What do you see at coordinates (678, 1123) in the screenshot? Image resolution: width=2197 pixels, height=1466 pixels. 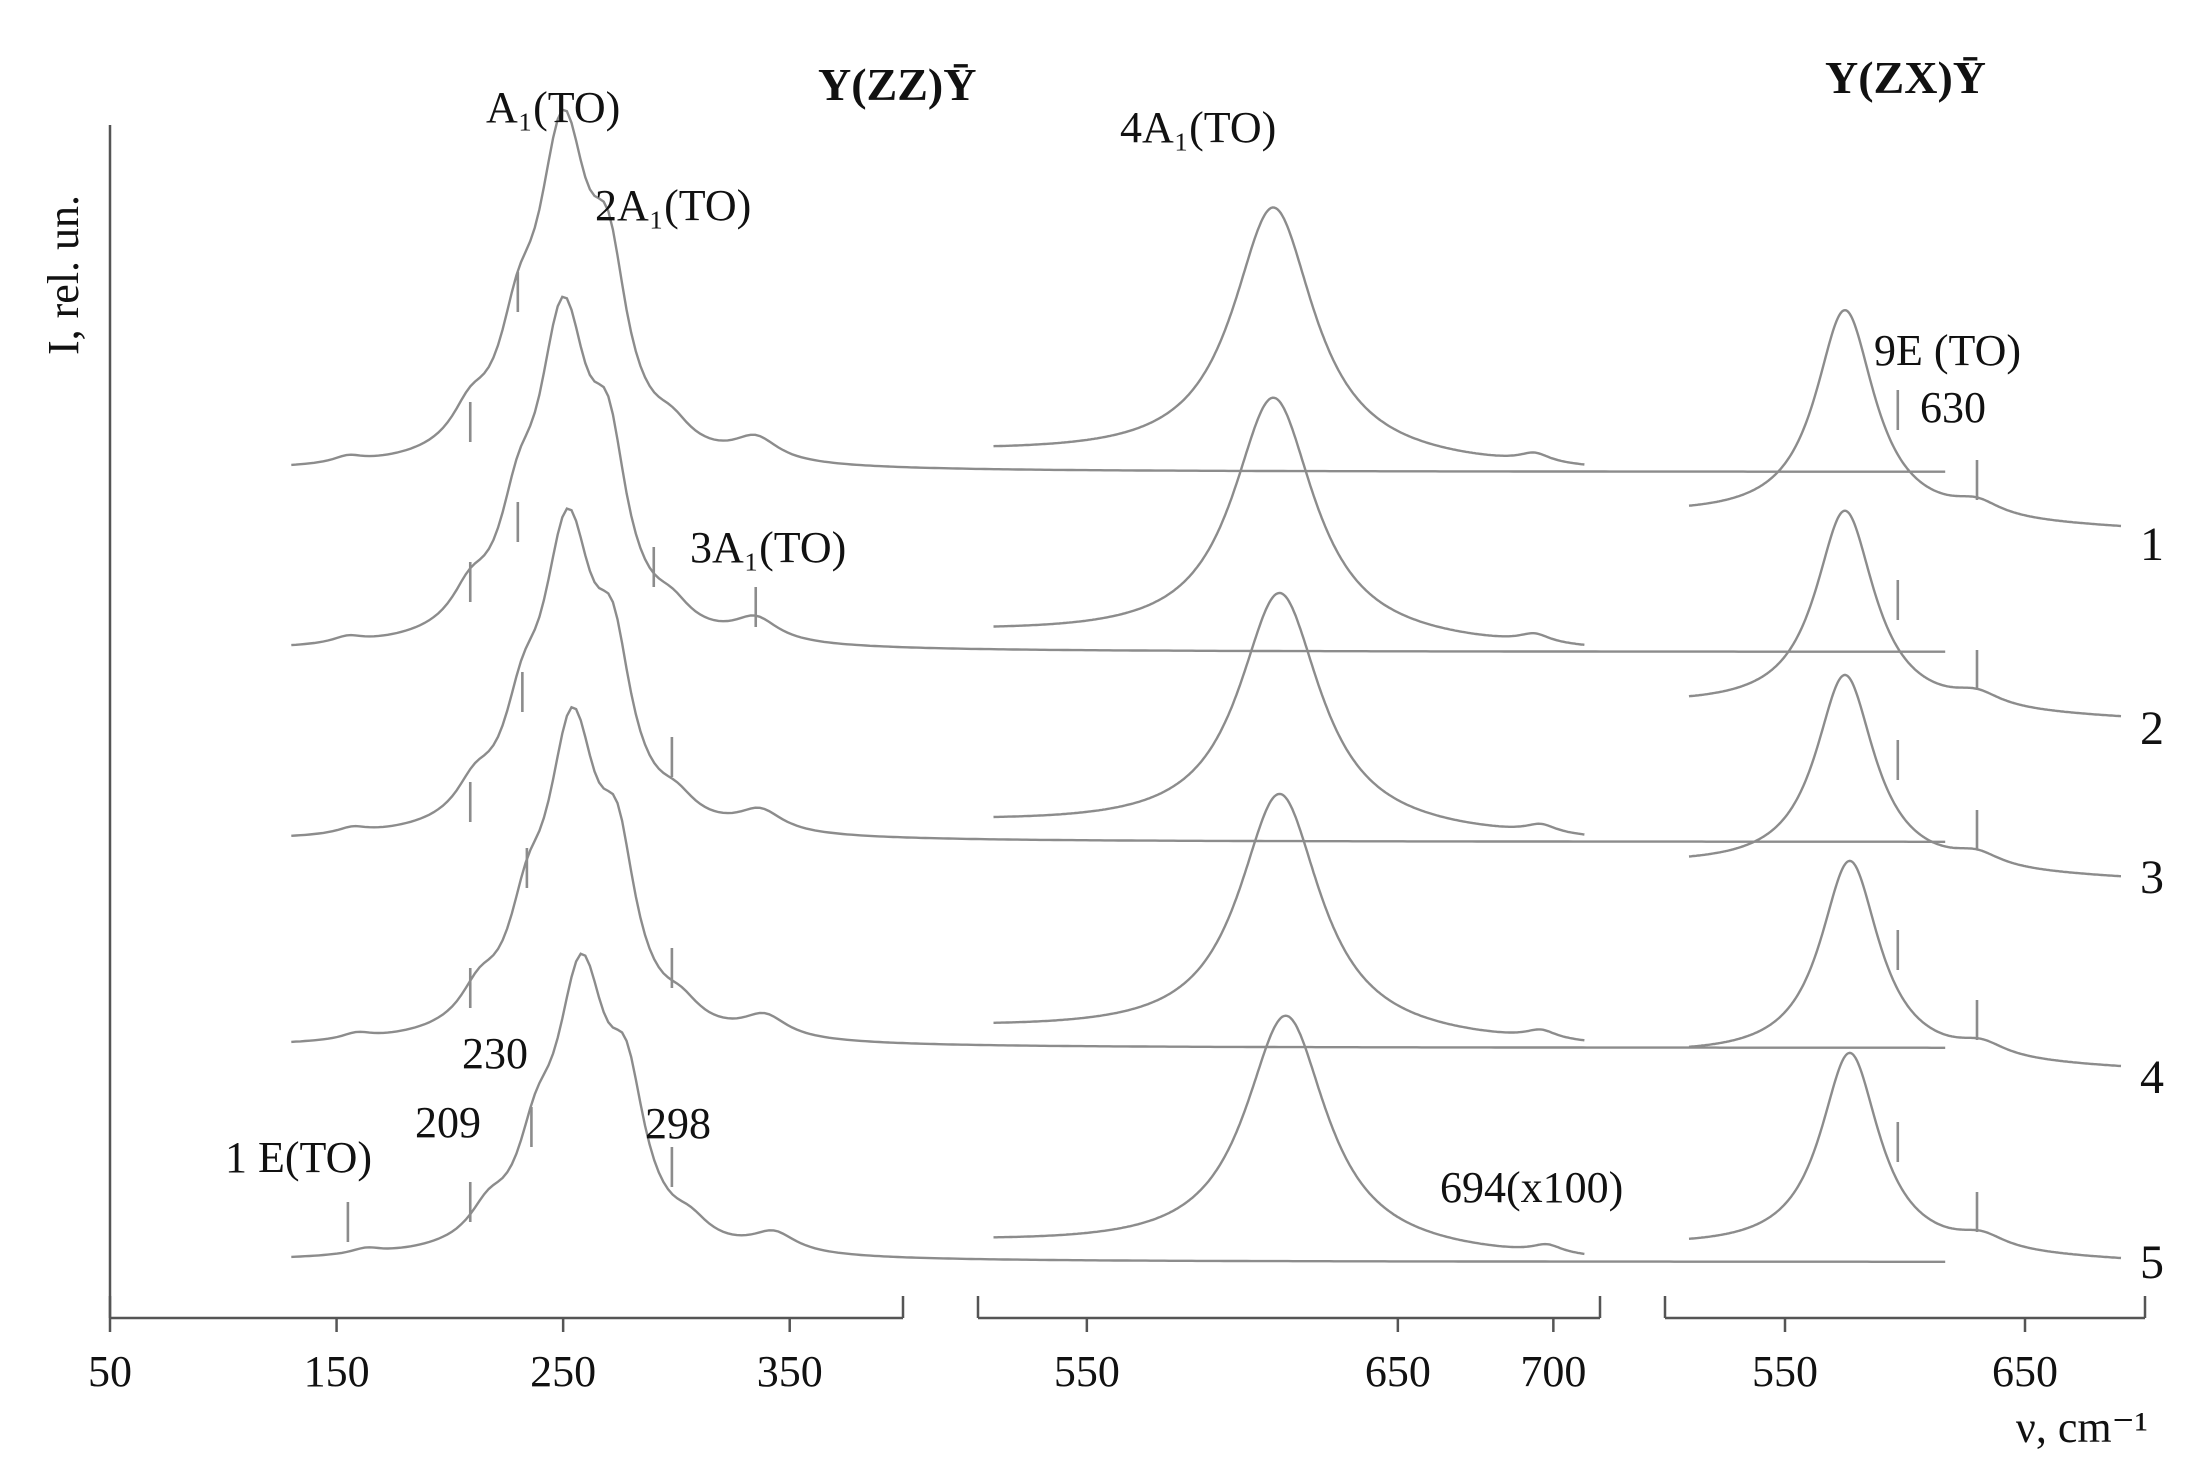 I see `annotation-298: 298` at bounding box center [678, 1123].